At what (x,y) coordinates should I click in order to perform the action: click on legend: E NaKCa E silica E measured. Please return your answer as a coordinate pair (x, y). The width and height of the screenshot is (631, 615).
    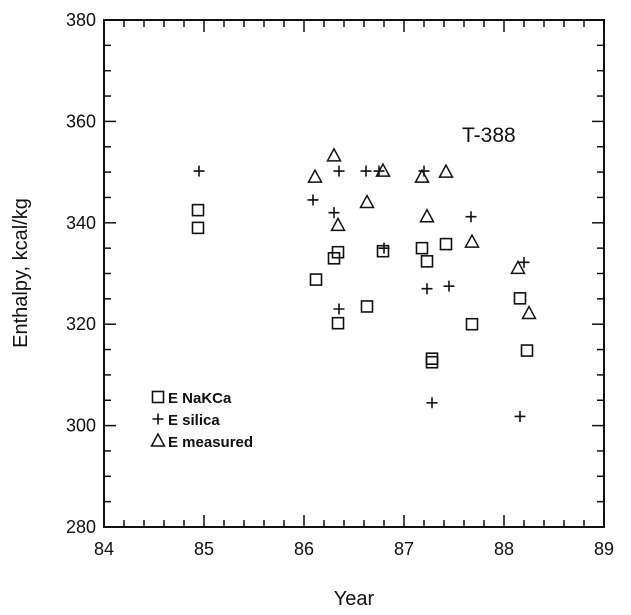
    Looking at the image, I should click on (201, 420).